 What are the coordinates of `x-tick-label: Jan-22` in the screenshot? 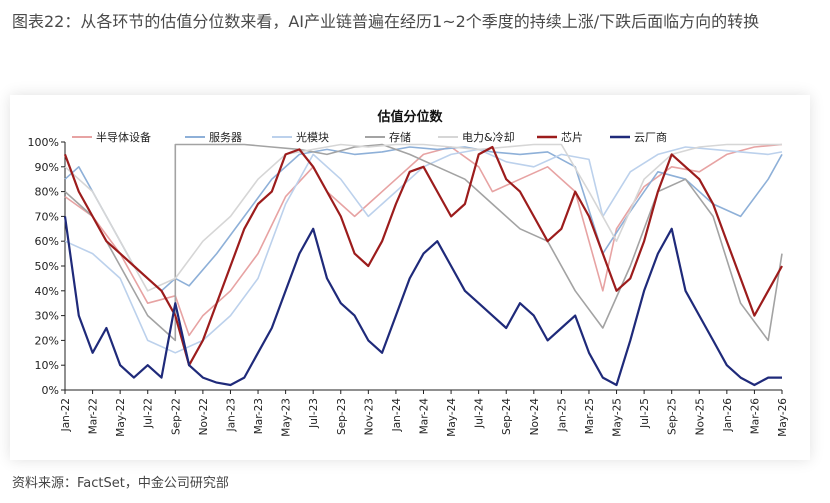 It's located at (66, 415).